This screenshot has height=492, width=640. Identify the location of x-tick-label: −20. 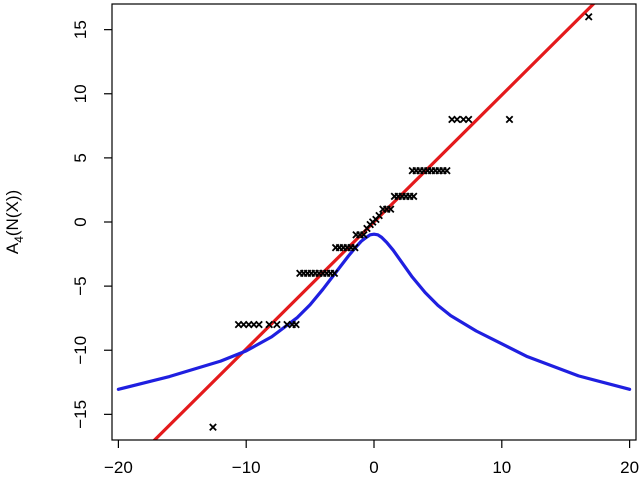
(118, 467).